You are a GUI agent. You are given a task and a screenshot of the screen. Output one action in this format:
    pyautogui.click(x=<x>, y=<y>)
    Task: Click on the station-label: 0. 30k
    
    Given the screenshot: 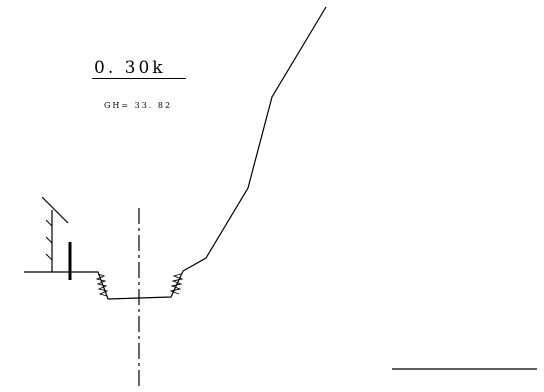 What is the action you would take?
    pyautogui.click(x=130, y=68)
    